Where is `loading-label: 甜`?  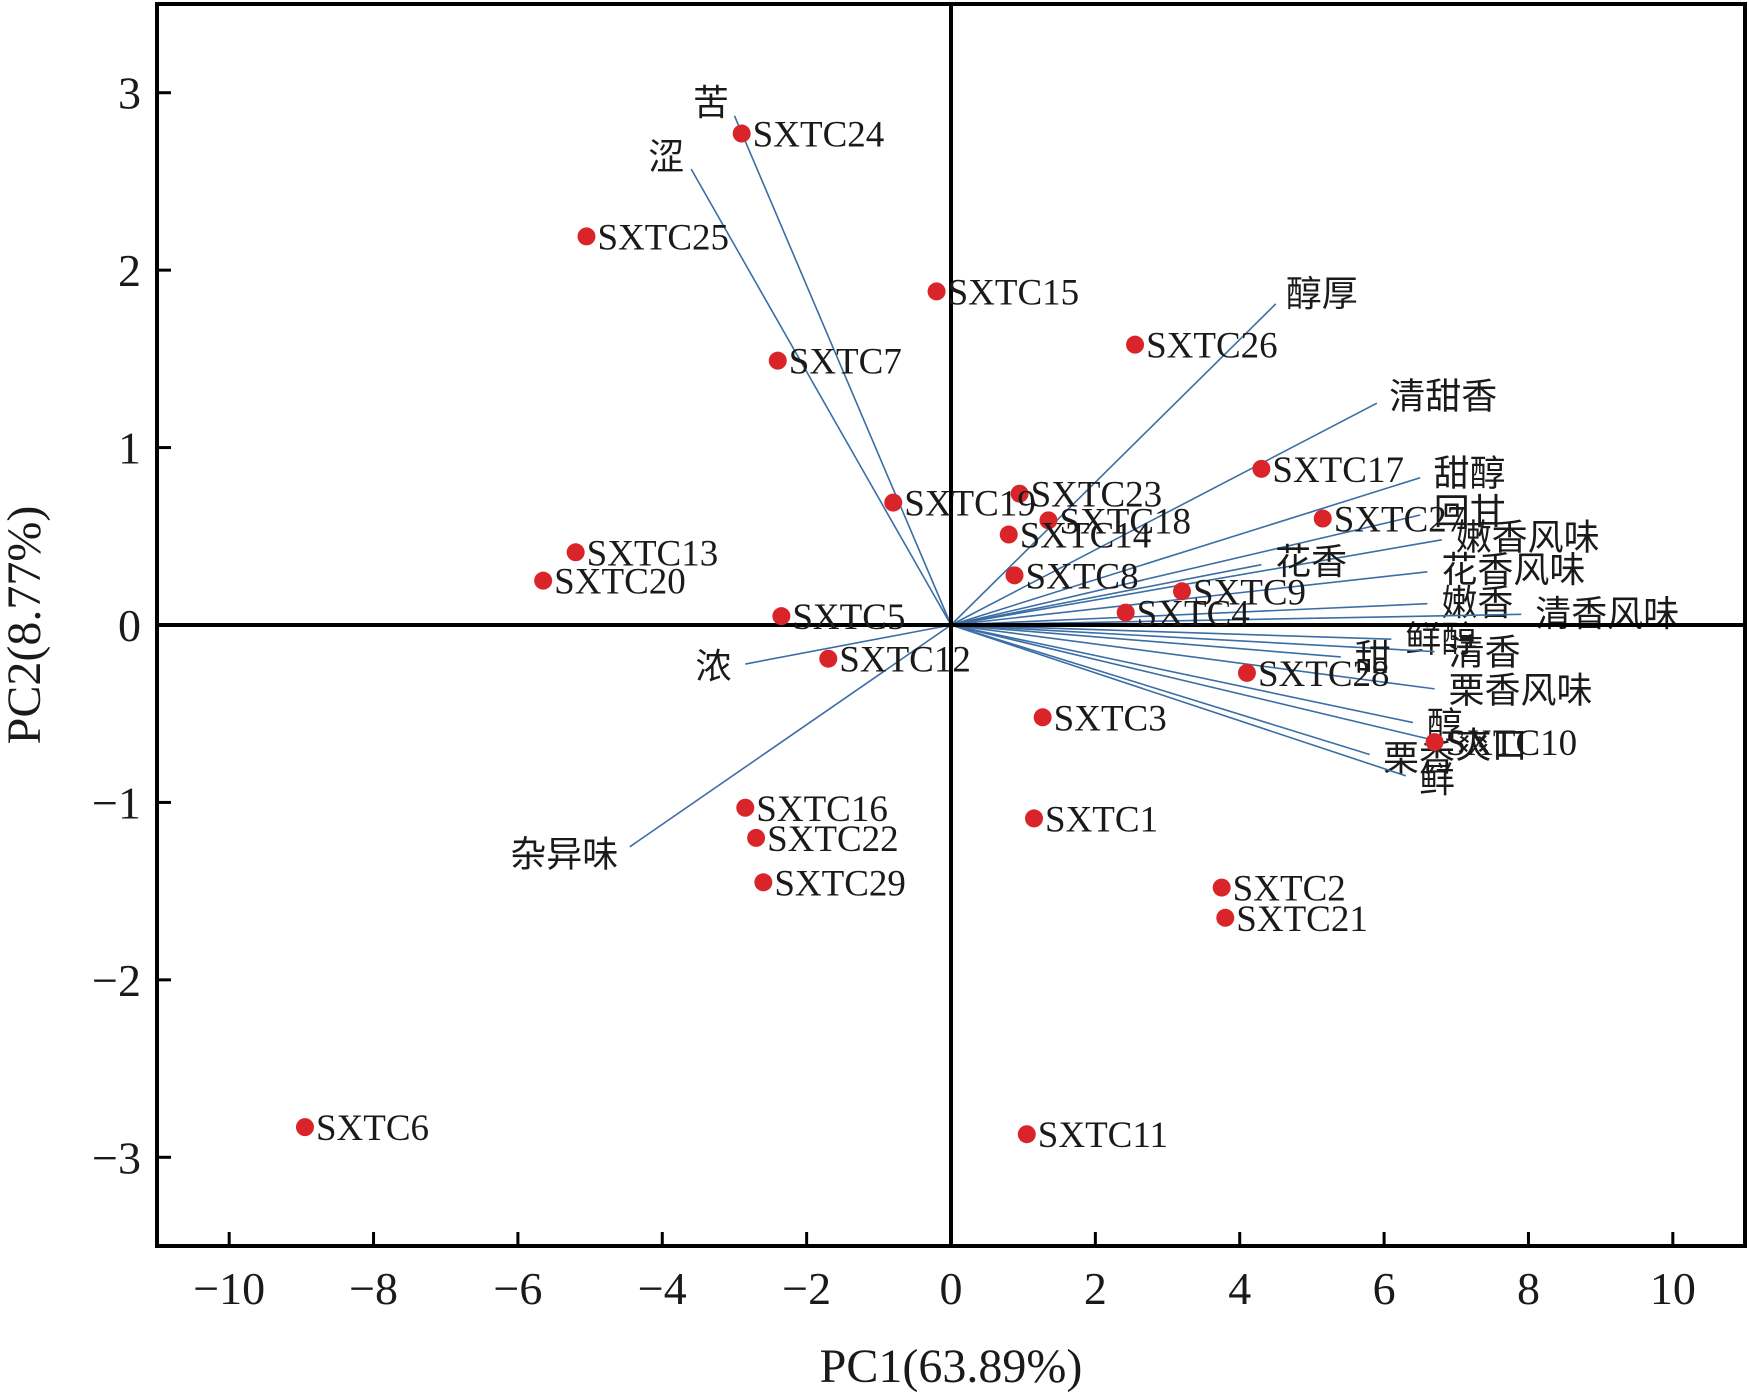 loading-label: 甜 is located at coordinates (1373, 658).